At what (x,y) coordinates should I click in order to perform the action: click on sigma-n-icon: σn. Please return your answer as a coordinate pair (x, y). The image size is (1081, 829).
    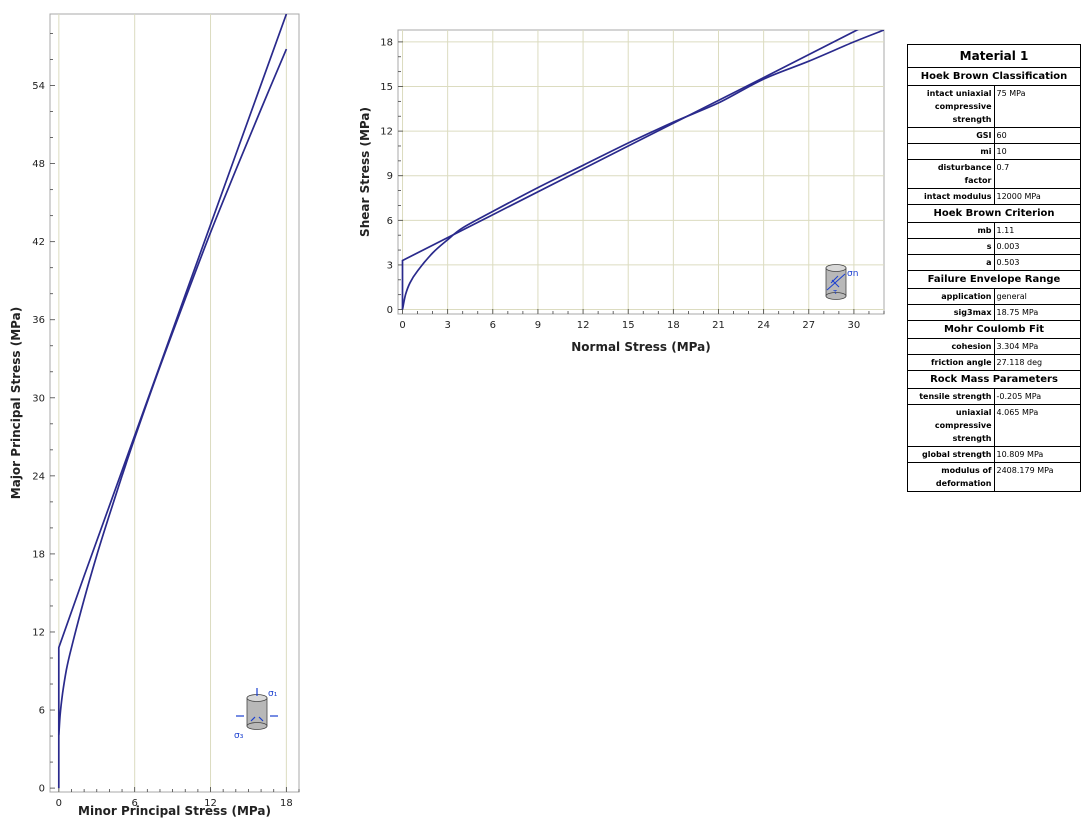
    Looking at the image, I should click on (852, 274).